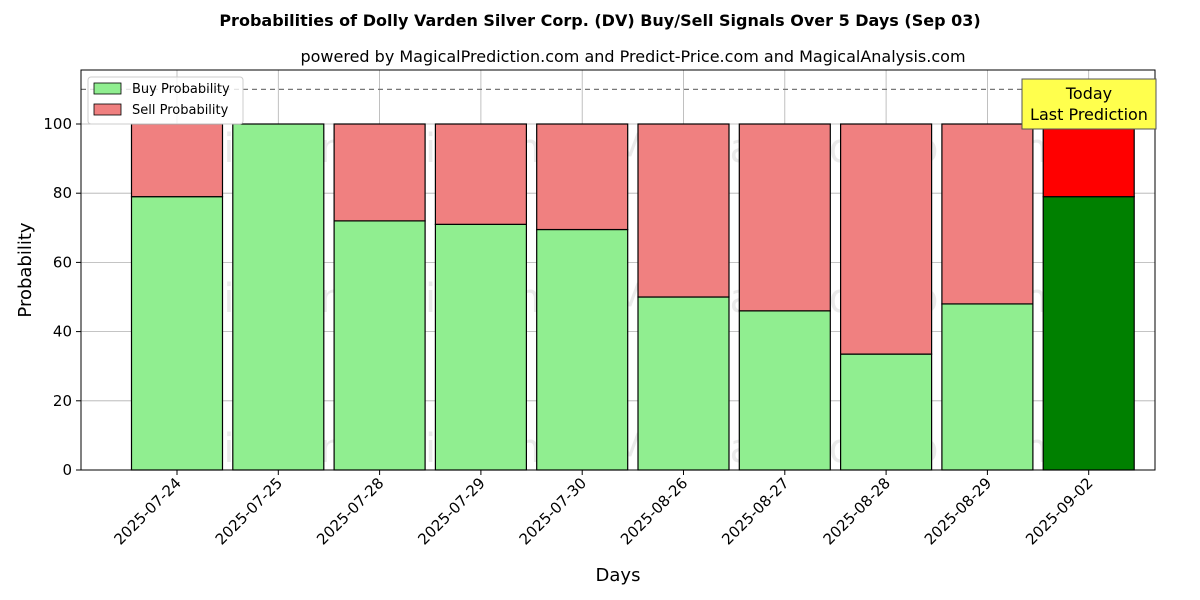 This screenshot has height=600, width=1200. What do you see at coordinates (62, 401) in the screenshot?
I see `y-tick-label: 20` at bounding box center [62, 401].